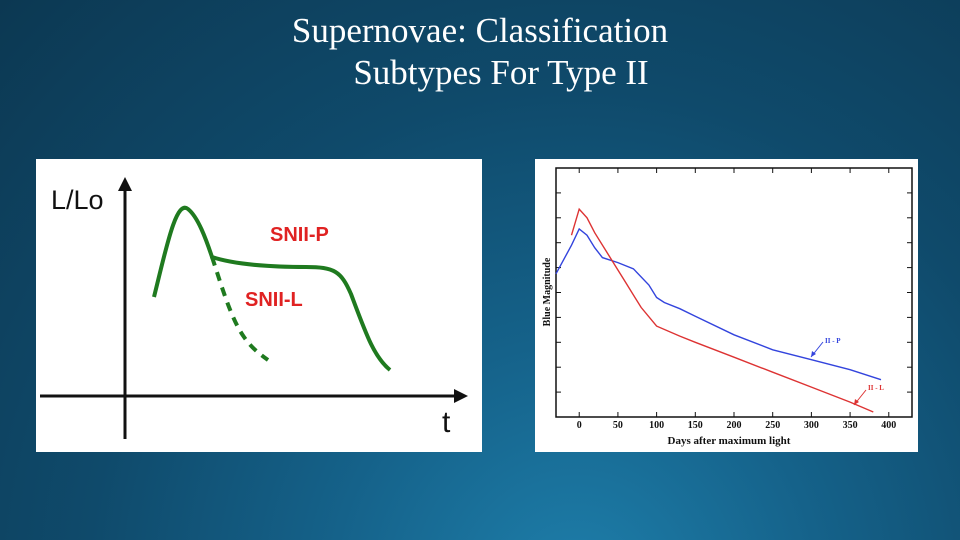 Image resolution: width=960 pixels, height=540 pixels. Describe the element at coordinates (618, 425) in the screenshot. I see `x-tick-label: 50` at that location.